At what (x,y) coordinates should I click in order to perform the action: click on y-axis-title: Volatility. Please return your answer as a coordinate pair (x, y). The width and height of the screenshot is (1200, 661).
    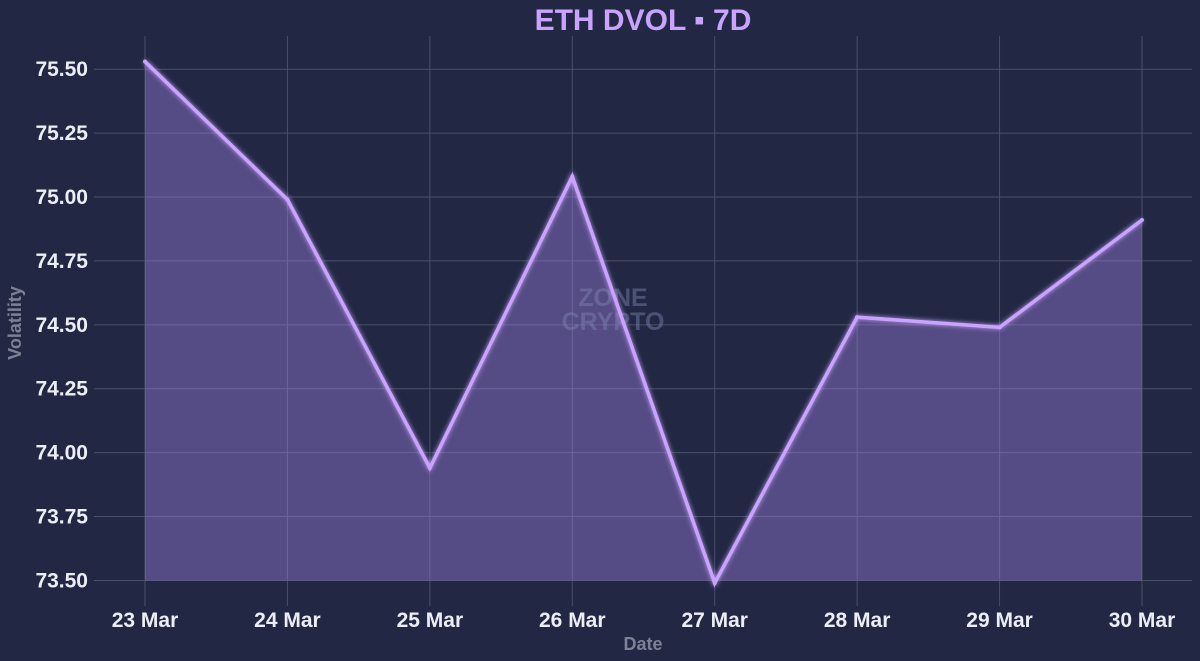
    Looking at the image, I should click on (15, 323).